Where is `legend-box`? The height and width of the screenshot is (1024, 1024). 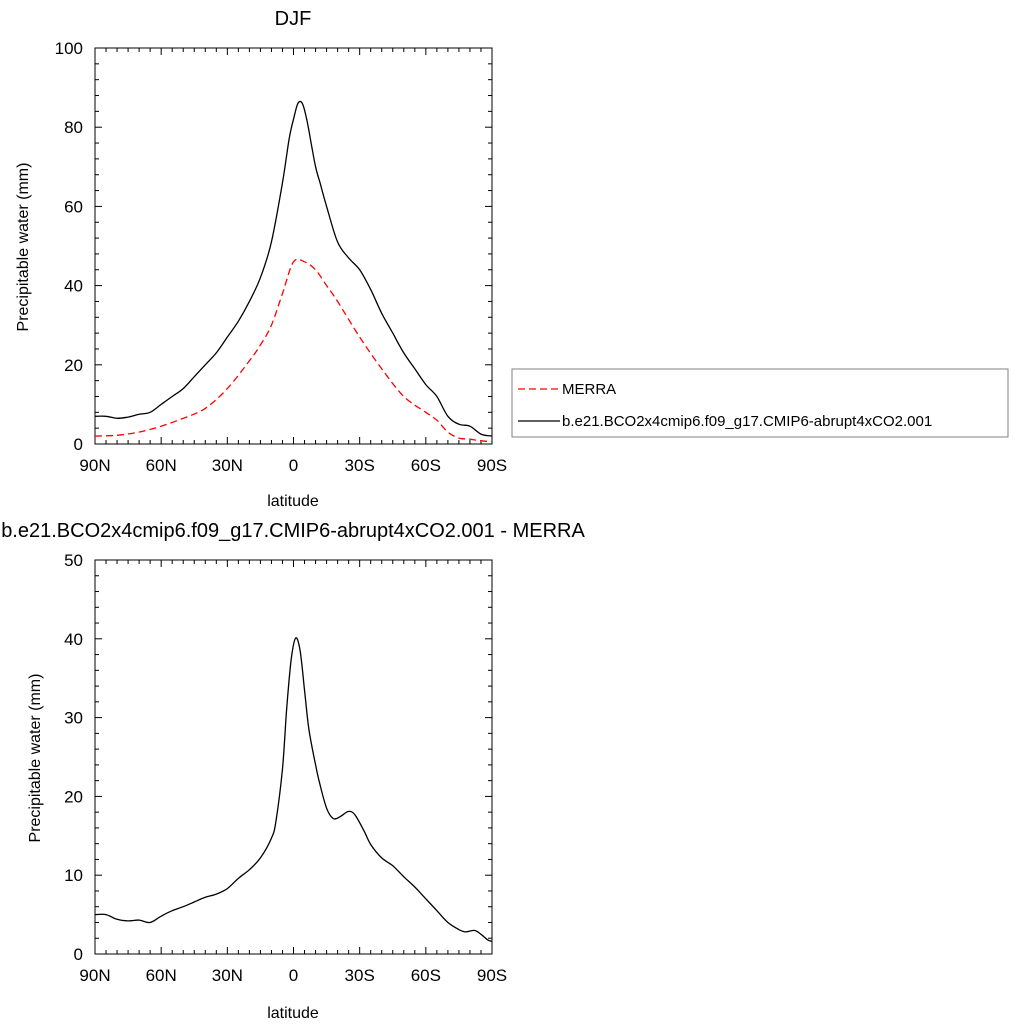 legend-box is located at coordinates (760, 403).